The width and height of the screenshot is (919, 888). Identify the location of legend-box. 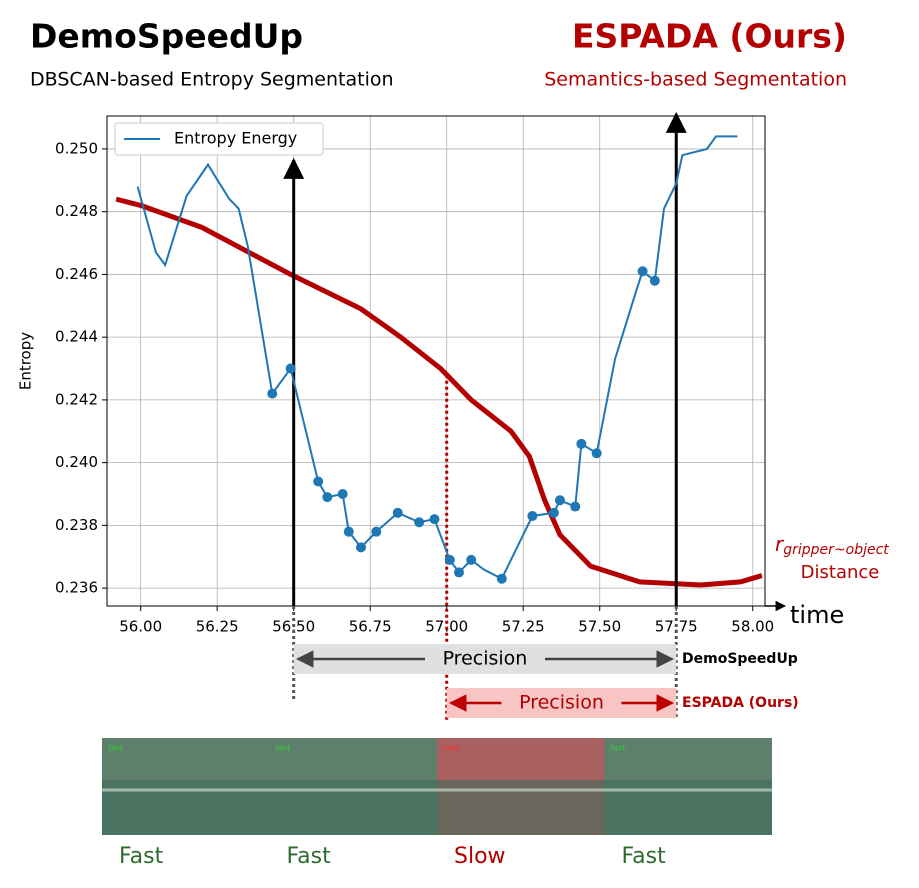
(219, 139).